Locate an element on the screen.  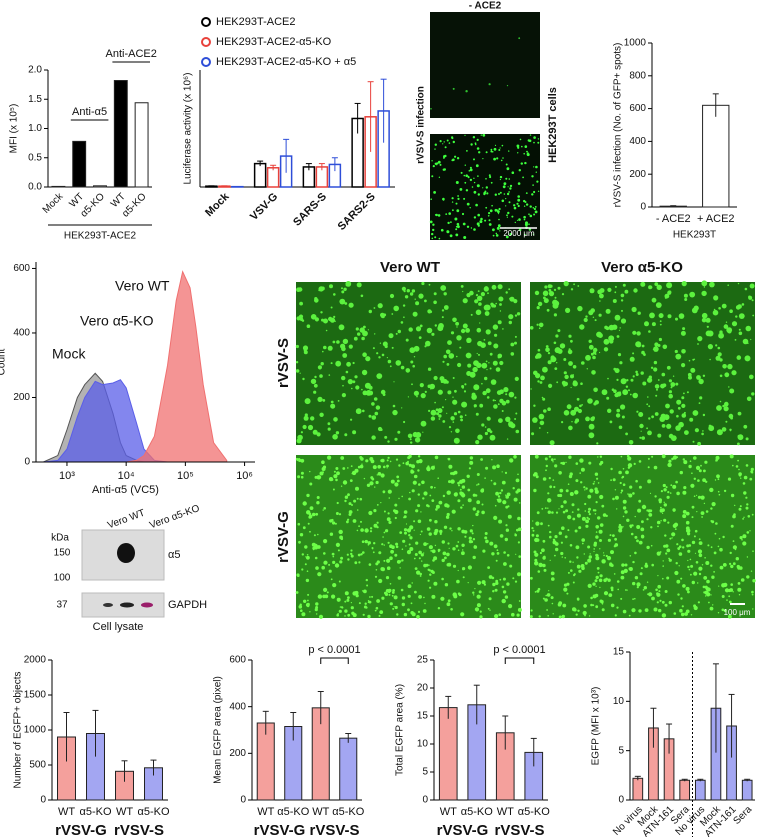
x-tick-label: Sera is located at coordinates (742, 815).